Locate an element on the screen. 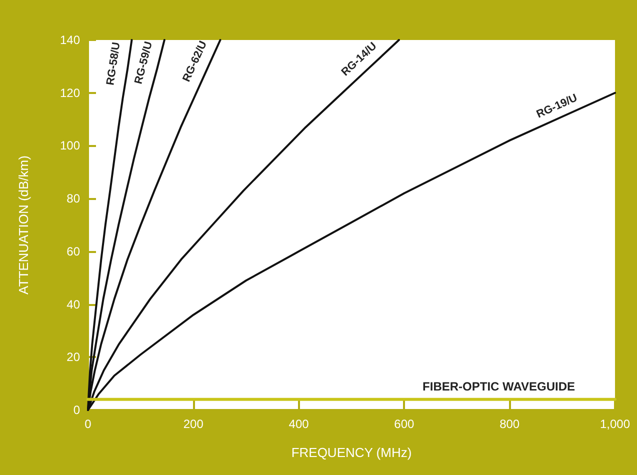 The image size is (637, 475). y-axis-title: ATTENUATION (dB/km) is located at coordinates (23, 225).